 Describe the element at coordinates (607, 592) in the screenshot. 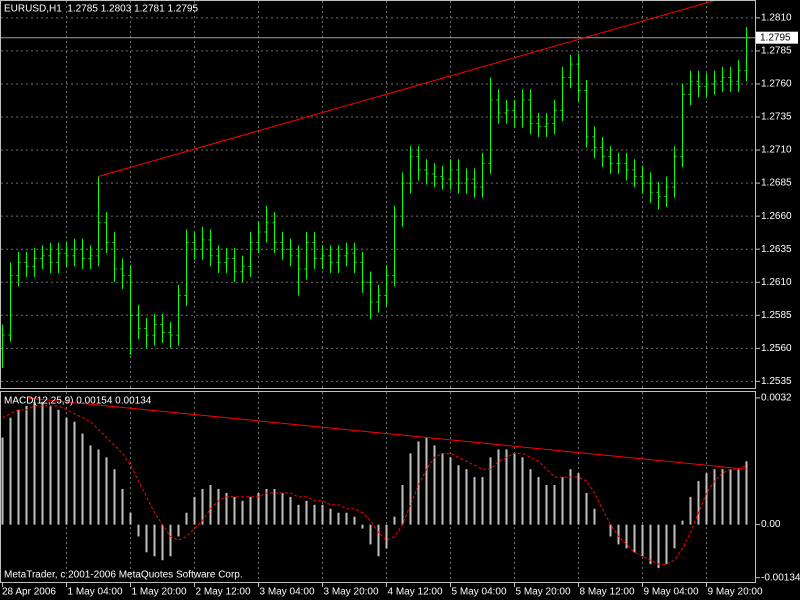

I see `x-tick-label: 8 May 12:00` at that location.